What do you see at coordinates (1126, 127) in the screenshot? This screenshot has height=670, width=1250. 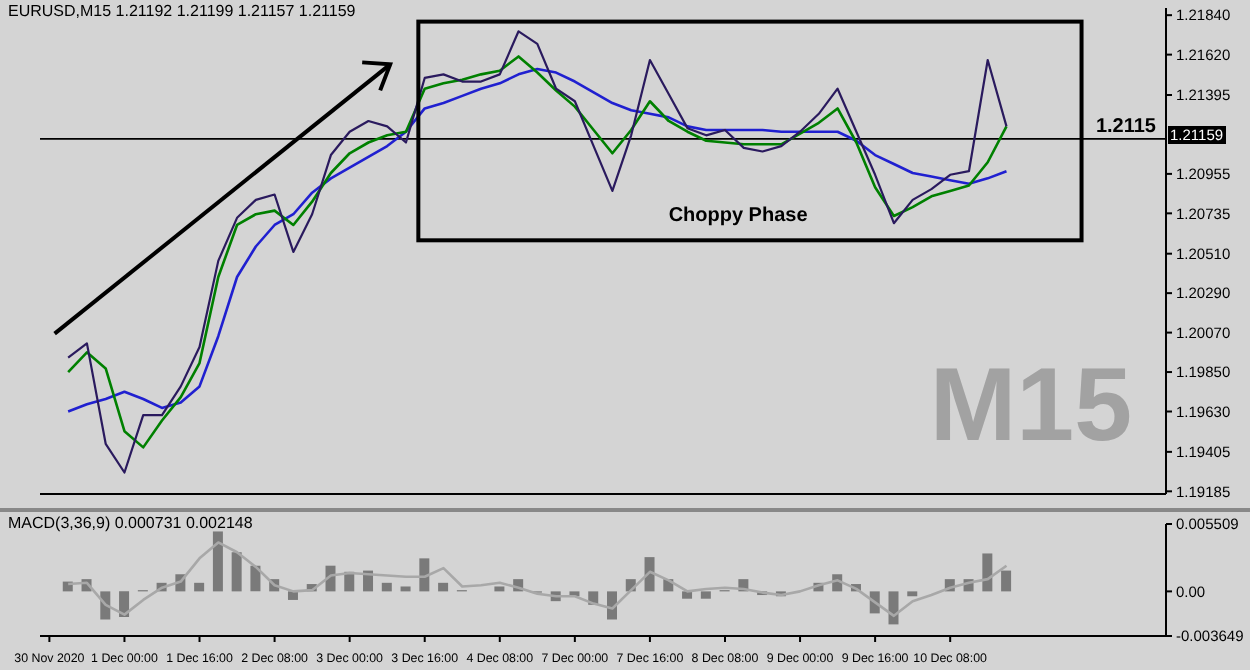 I see `ref-line-label: 1.2115` at bounding box center [1126, 127].